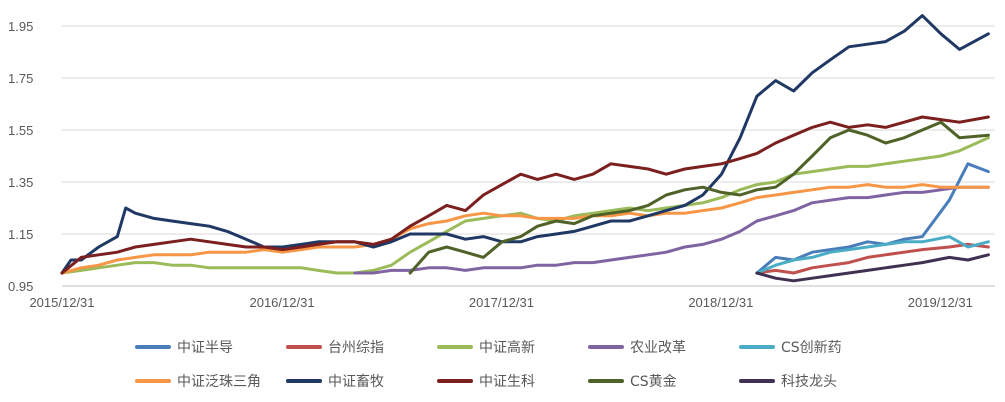 This screenshot has height=402, width=1005. Describe the element at coordinates (356, 348) in the screenshot. I see `legend-label: 台州综指` at that location.